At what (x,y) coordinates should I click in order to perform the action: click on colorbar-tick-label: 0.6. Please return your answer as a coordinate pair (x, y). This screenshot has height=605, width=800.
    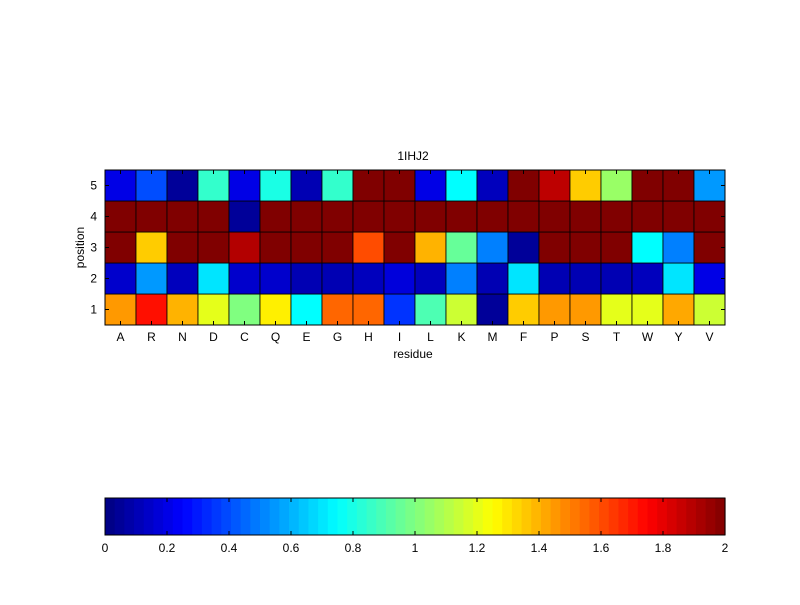
    Looking at the image, I should click on (291, 548).